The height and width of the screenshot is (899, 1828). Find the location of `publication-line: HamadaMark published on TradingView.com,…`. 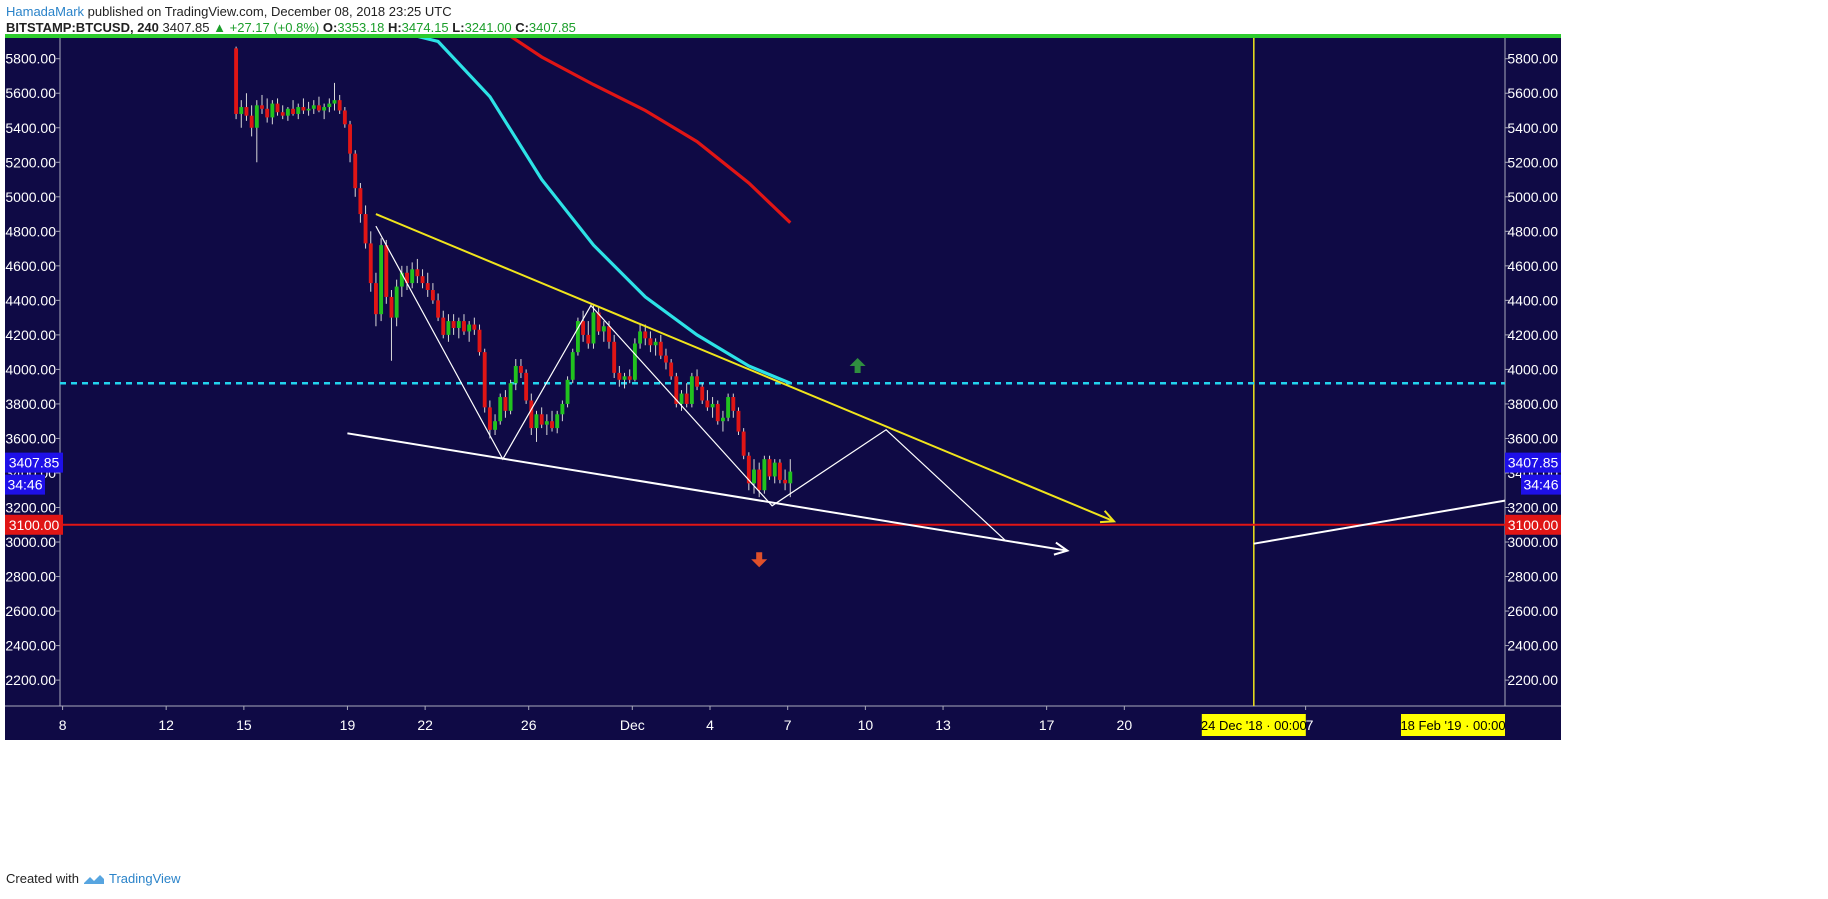

publication-line: HamadaMark published on TradingView.com,… is located at coordinates (229, 11).